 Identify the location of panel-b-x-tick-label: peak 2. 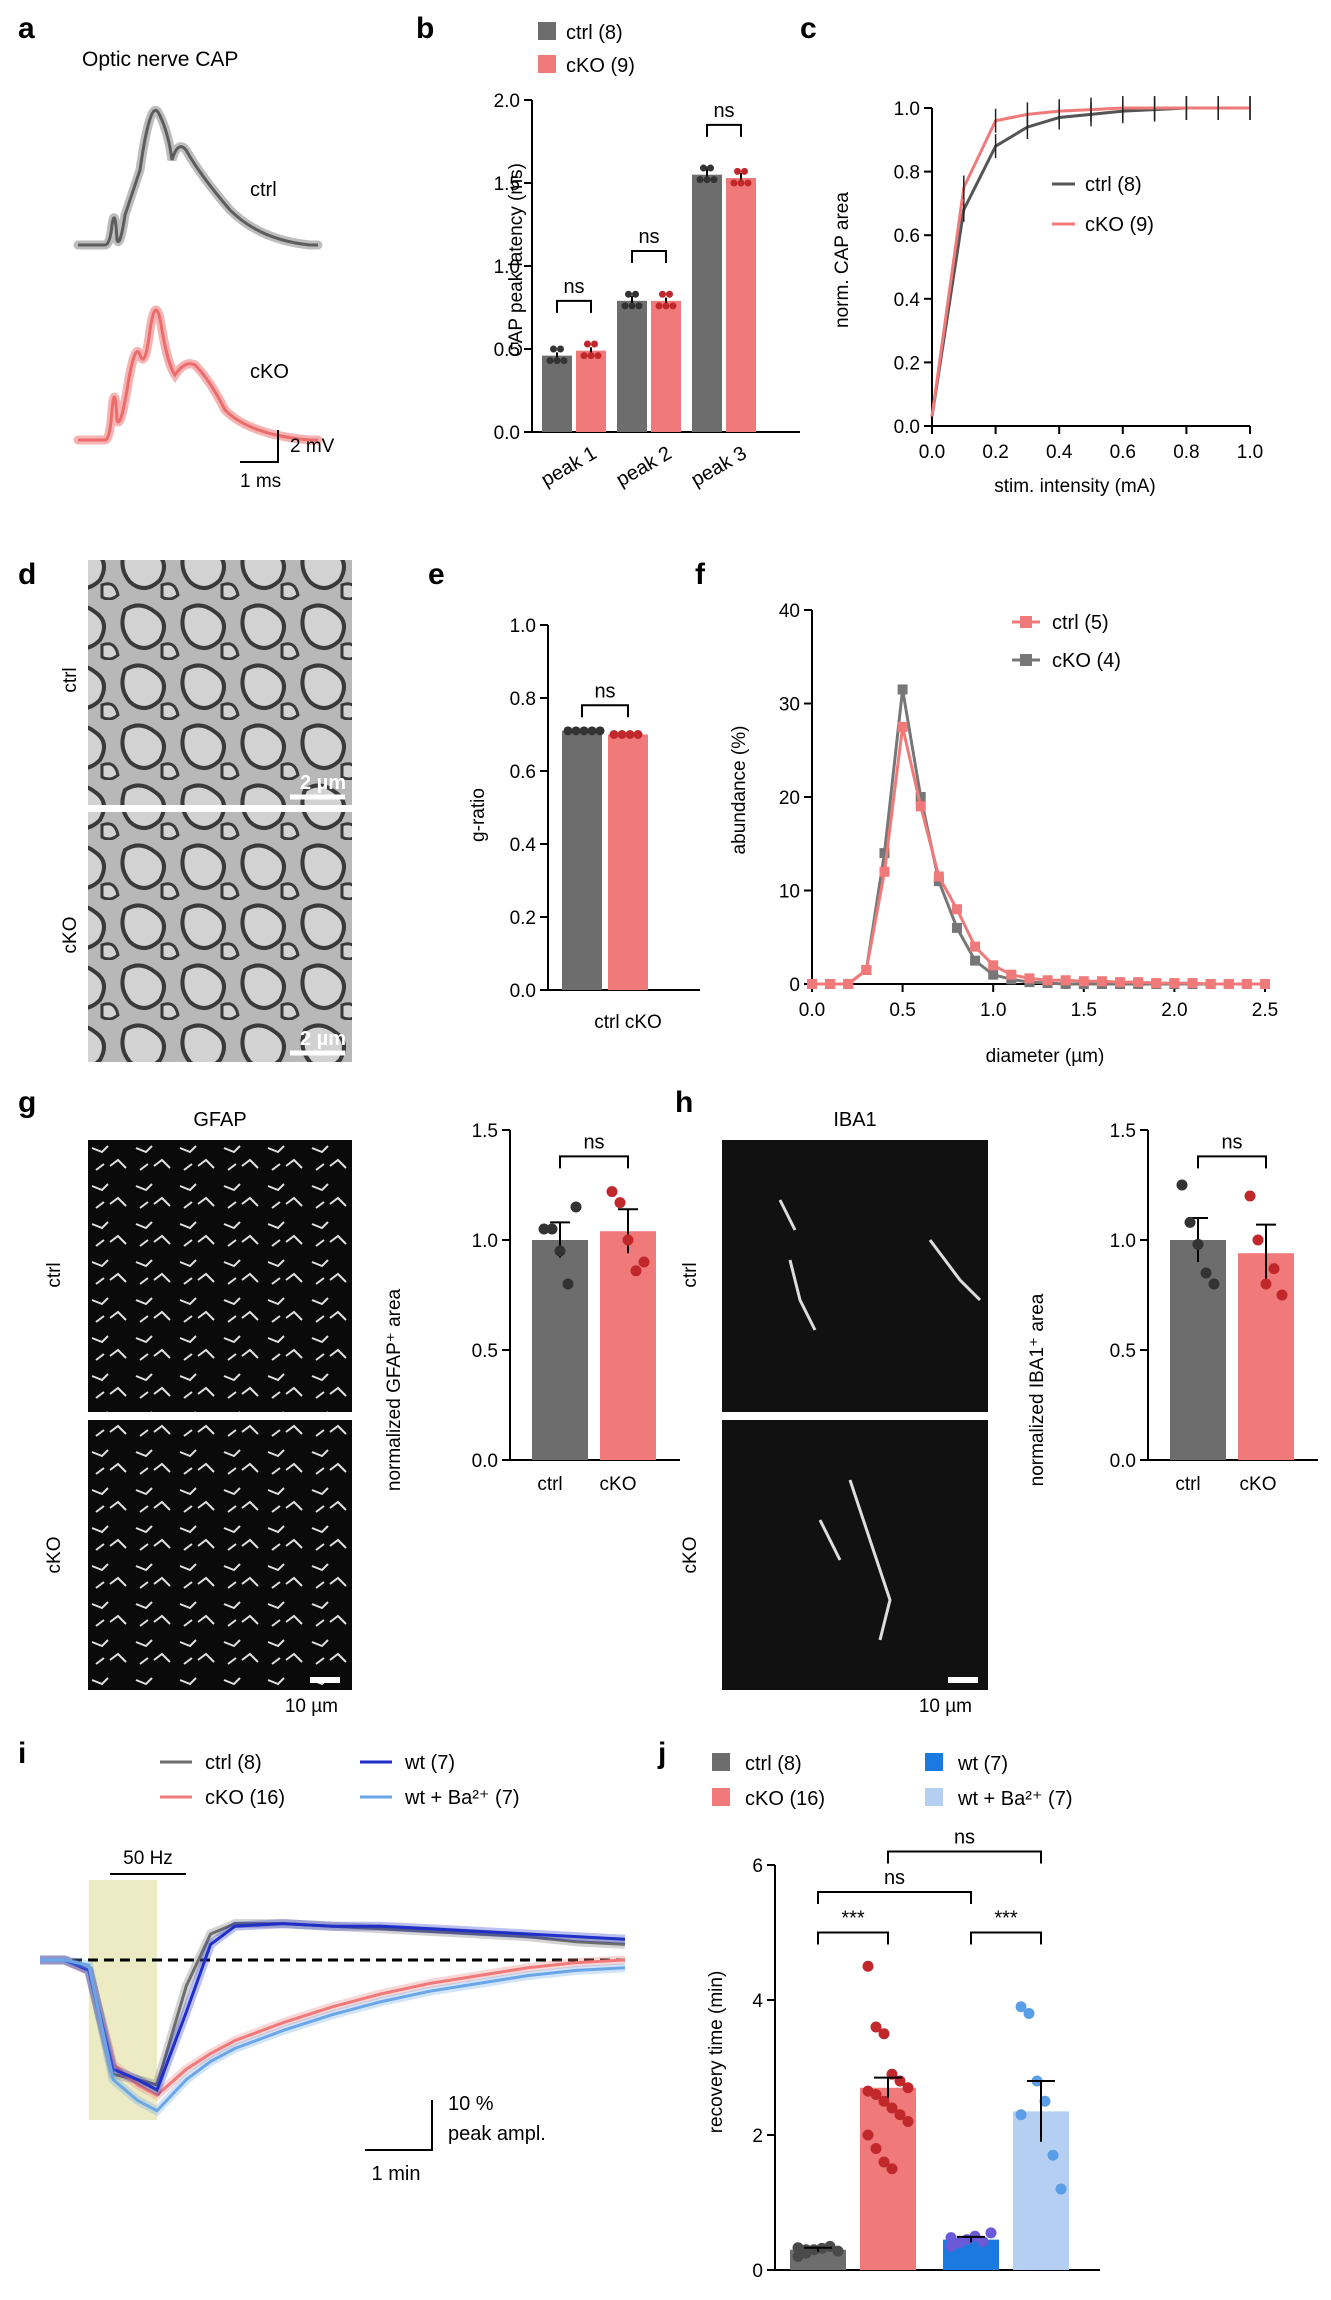
(643, 466).